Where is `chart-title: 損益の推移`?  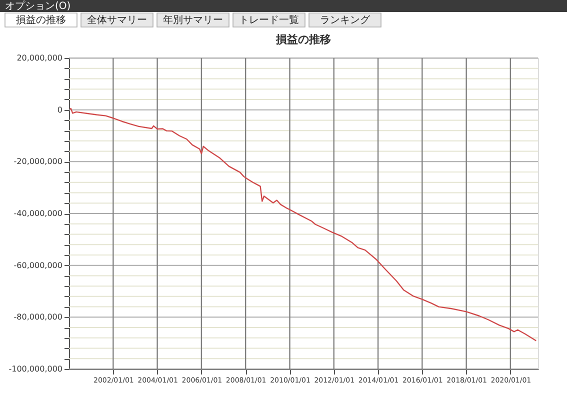
chart-title: 損益の推移 is located at coordinates (303, 39).